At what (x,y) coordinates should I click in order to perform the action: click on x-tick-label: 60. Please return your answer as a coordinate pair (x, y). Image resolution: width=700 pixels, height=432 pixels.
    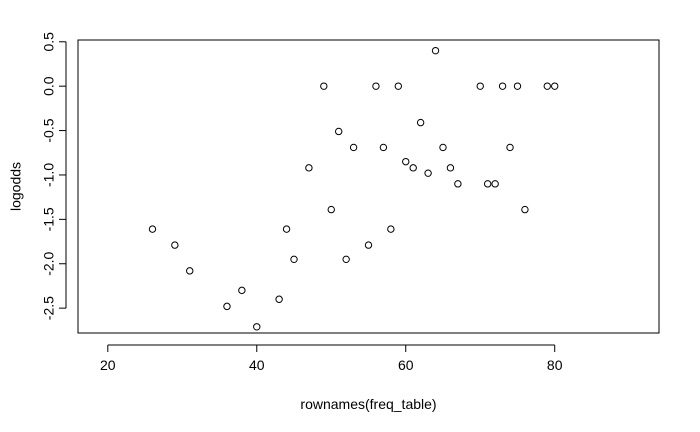
    Looking at the image, I should click on (406, 365).